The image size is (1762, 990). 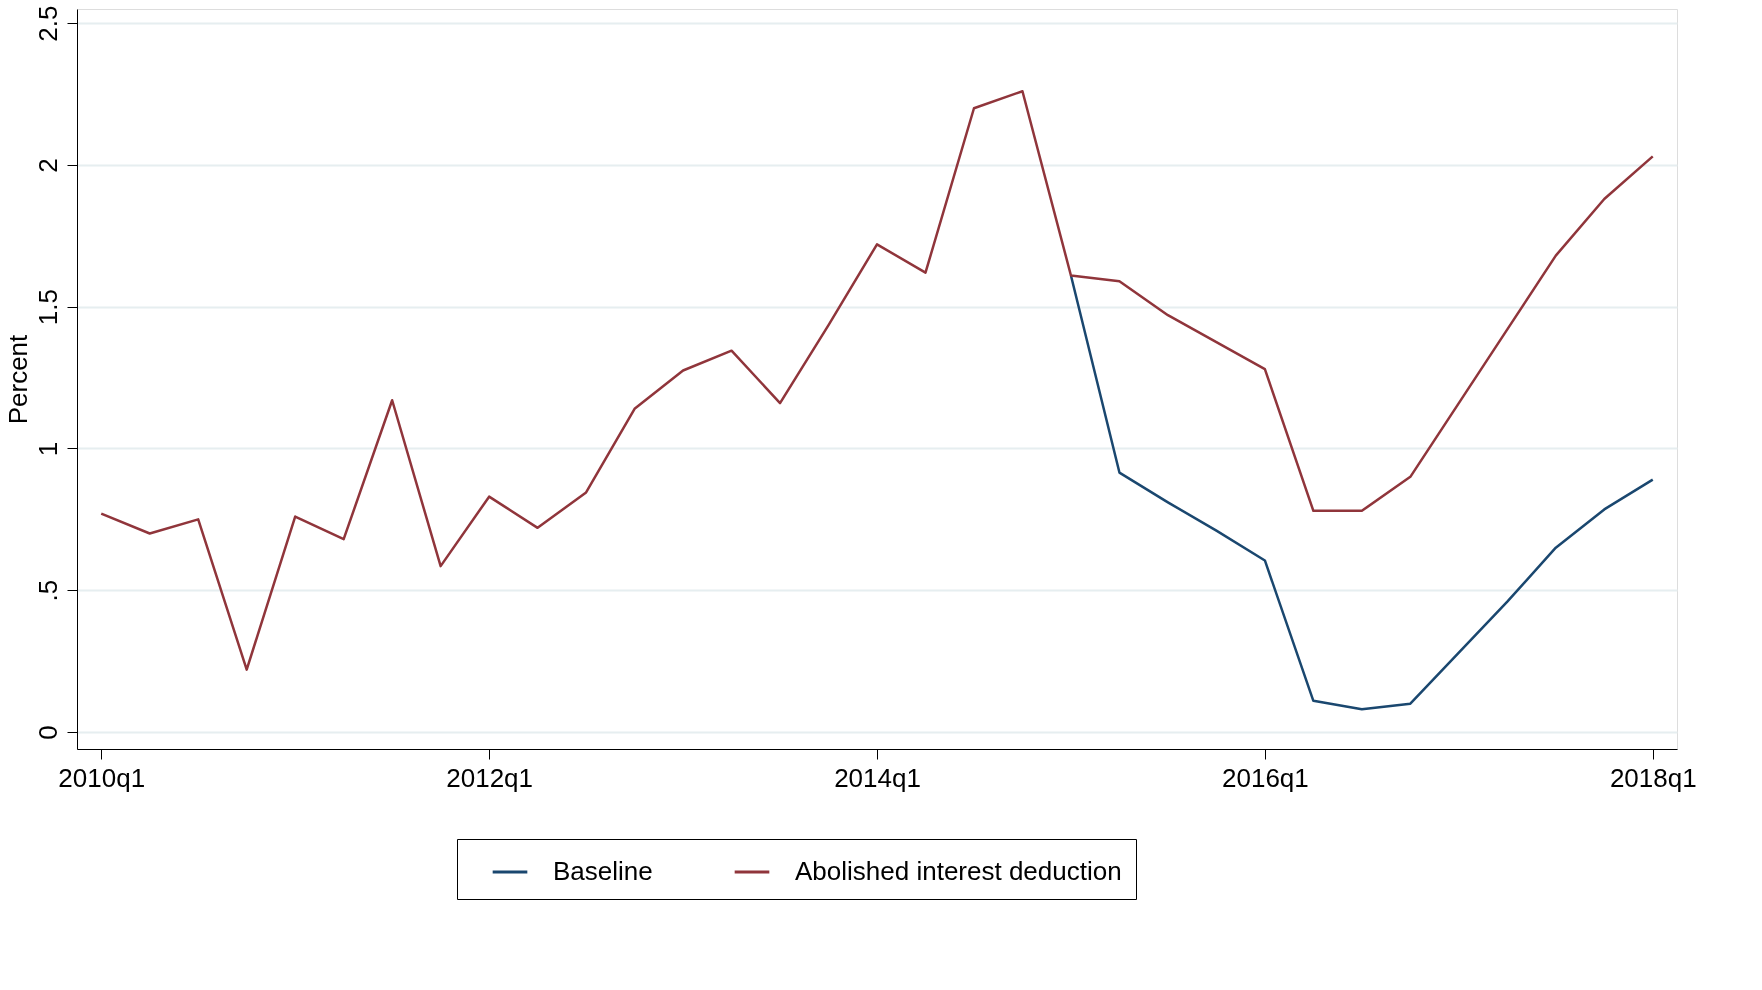 What do you see at coordinates (489, 777) in the screenshot?
I see `x-tick-label: 2012q1` at bounding box center [489, 777].